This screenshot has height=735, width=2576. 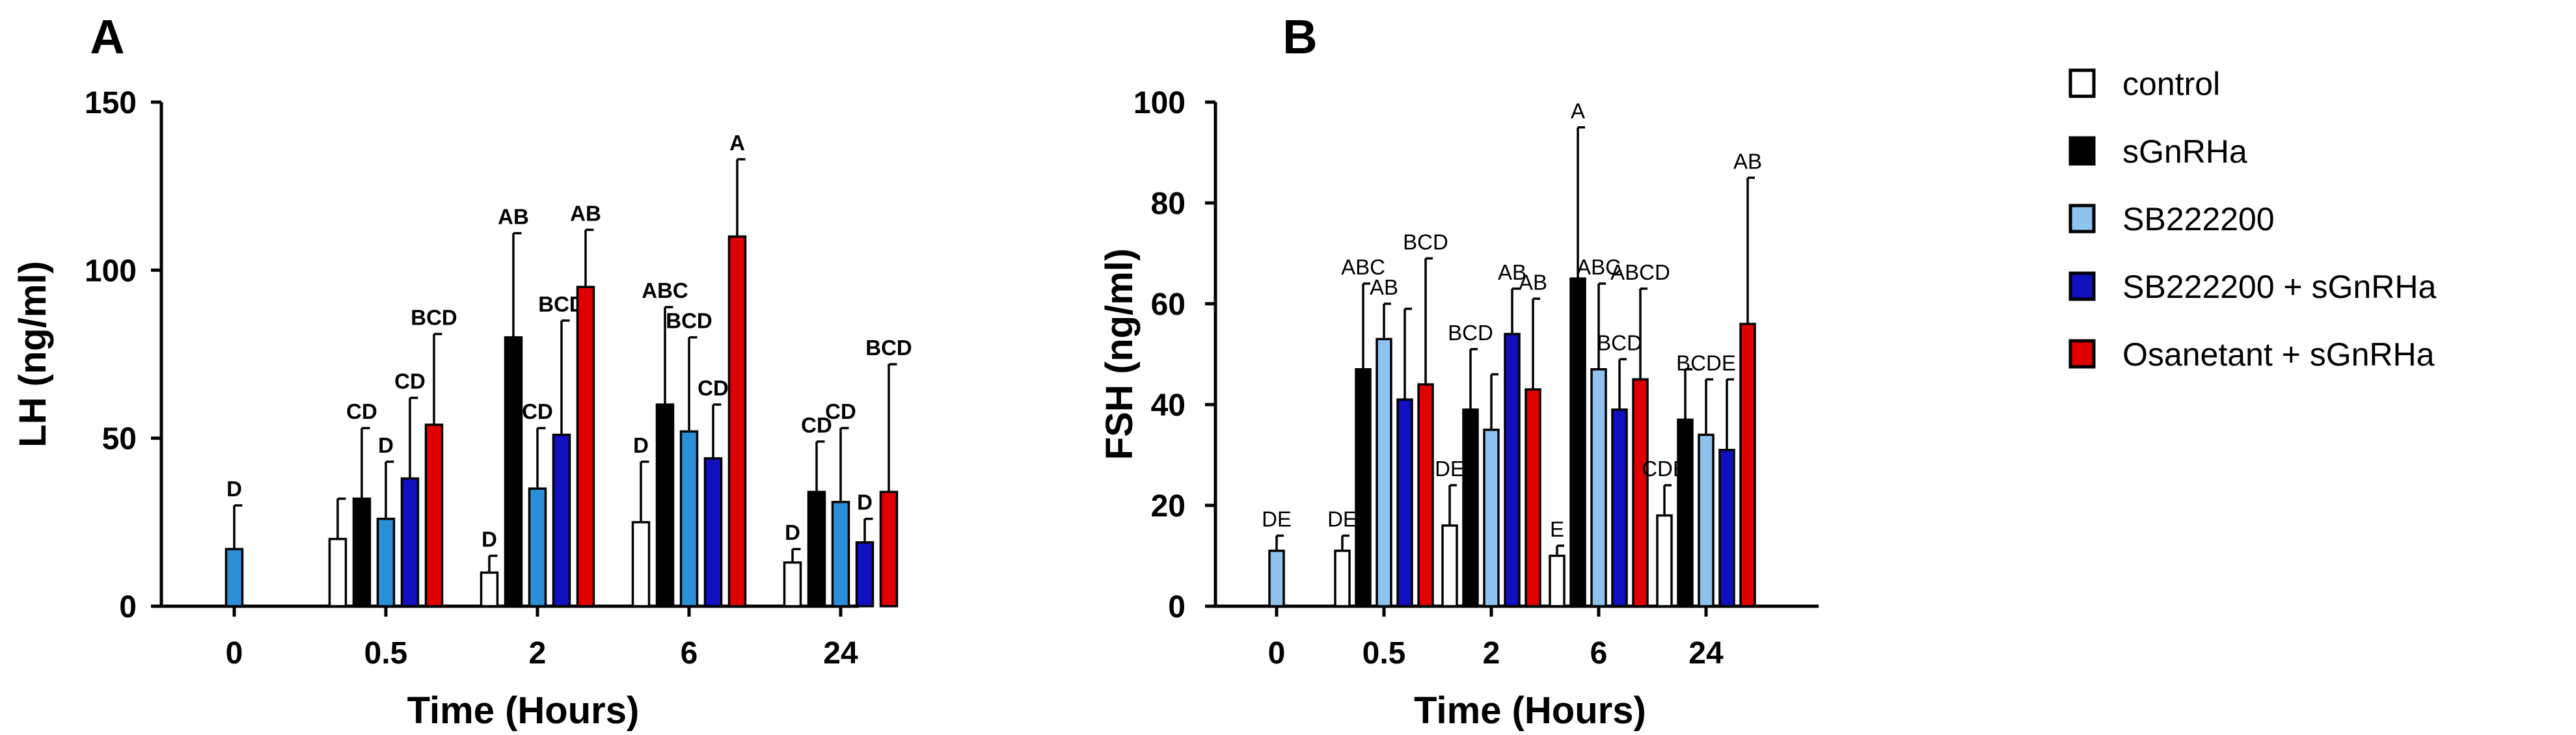 What do you see at coordinates (1299, 37) in the screenshot?
I see `panel-letter: B` at bounding box center [1299, 37].